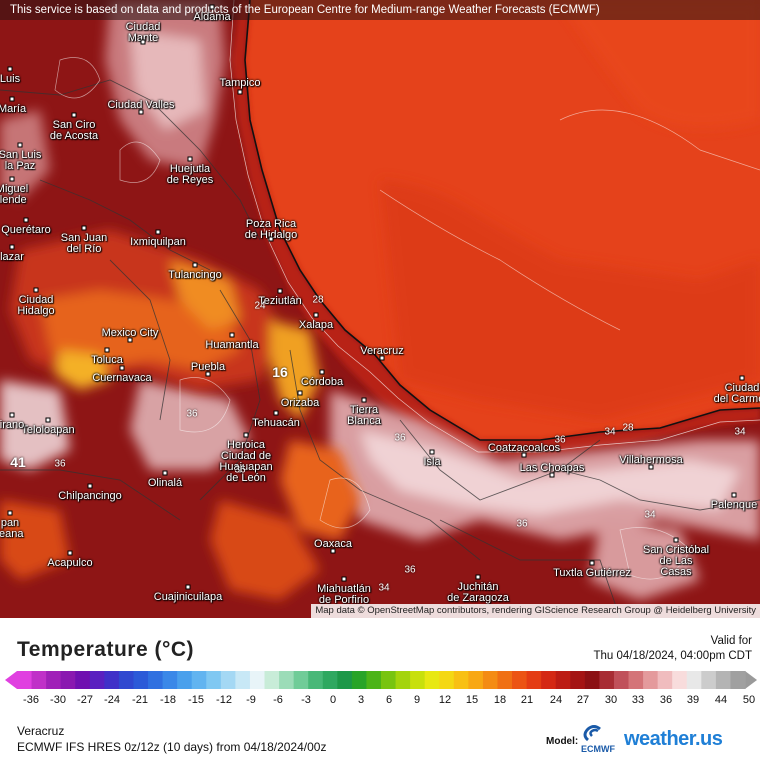  Describe the element at coordinates (672, 656) in the screenshot. I see `valid-time: Thu 04/18/2024, 04:00pm CDT` at that location.